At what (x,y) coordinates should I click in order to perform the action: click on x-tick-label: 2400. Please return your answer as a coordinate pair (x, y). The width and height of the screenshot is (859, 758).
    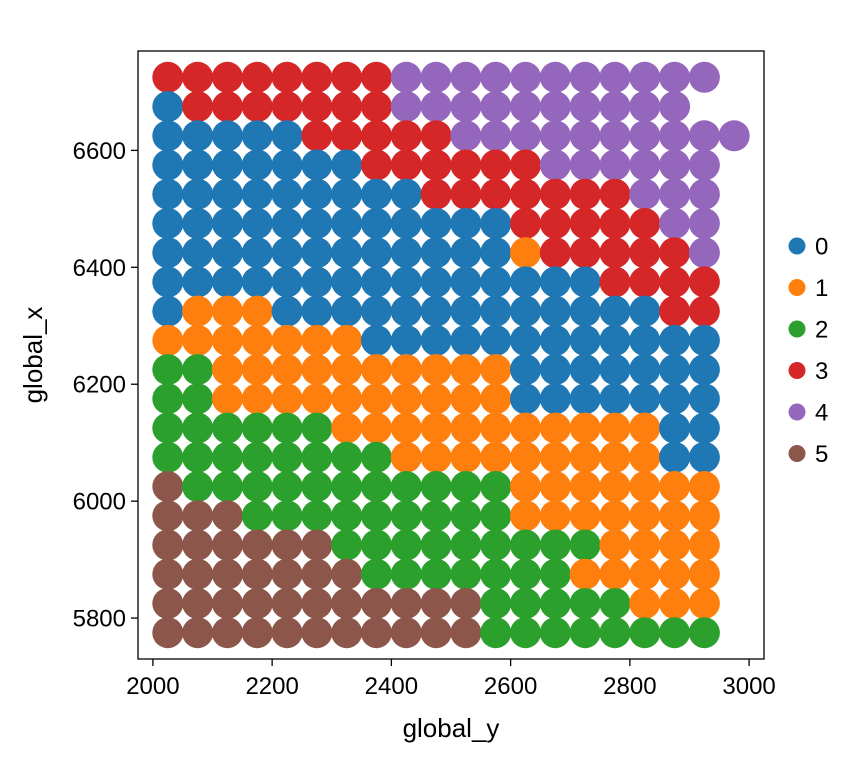
    Looking at the image, I should click on (391, 686).